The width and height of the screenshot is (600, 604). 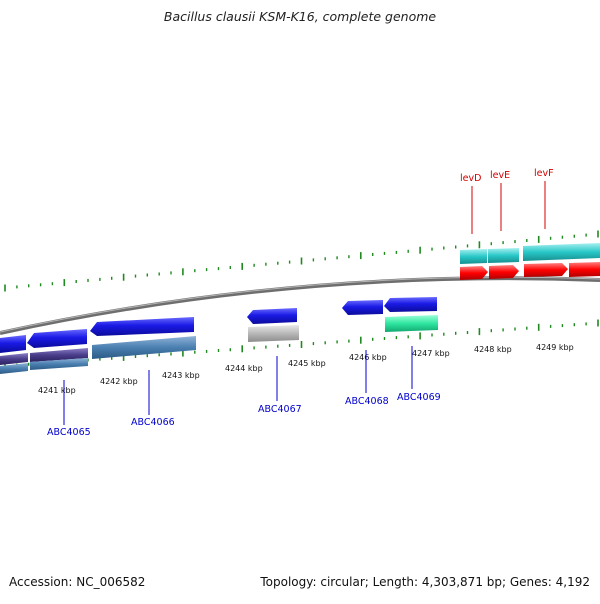 What do you see at coordinates (555, 347) in the screenshot?
I see `scale-label: 4249 kbp` at bounding box center [555, 347].